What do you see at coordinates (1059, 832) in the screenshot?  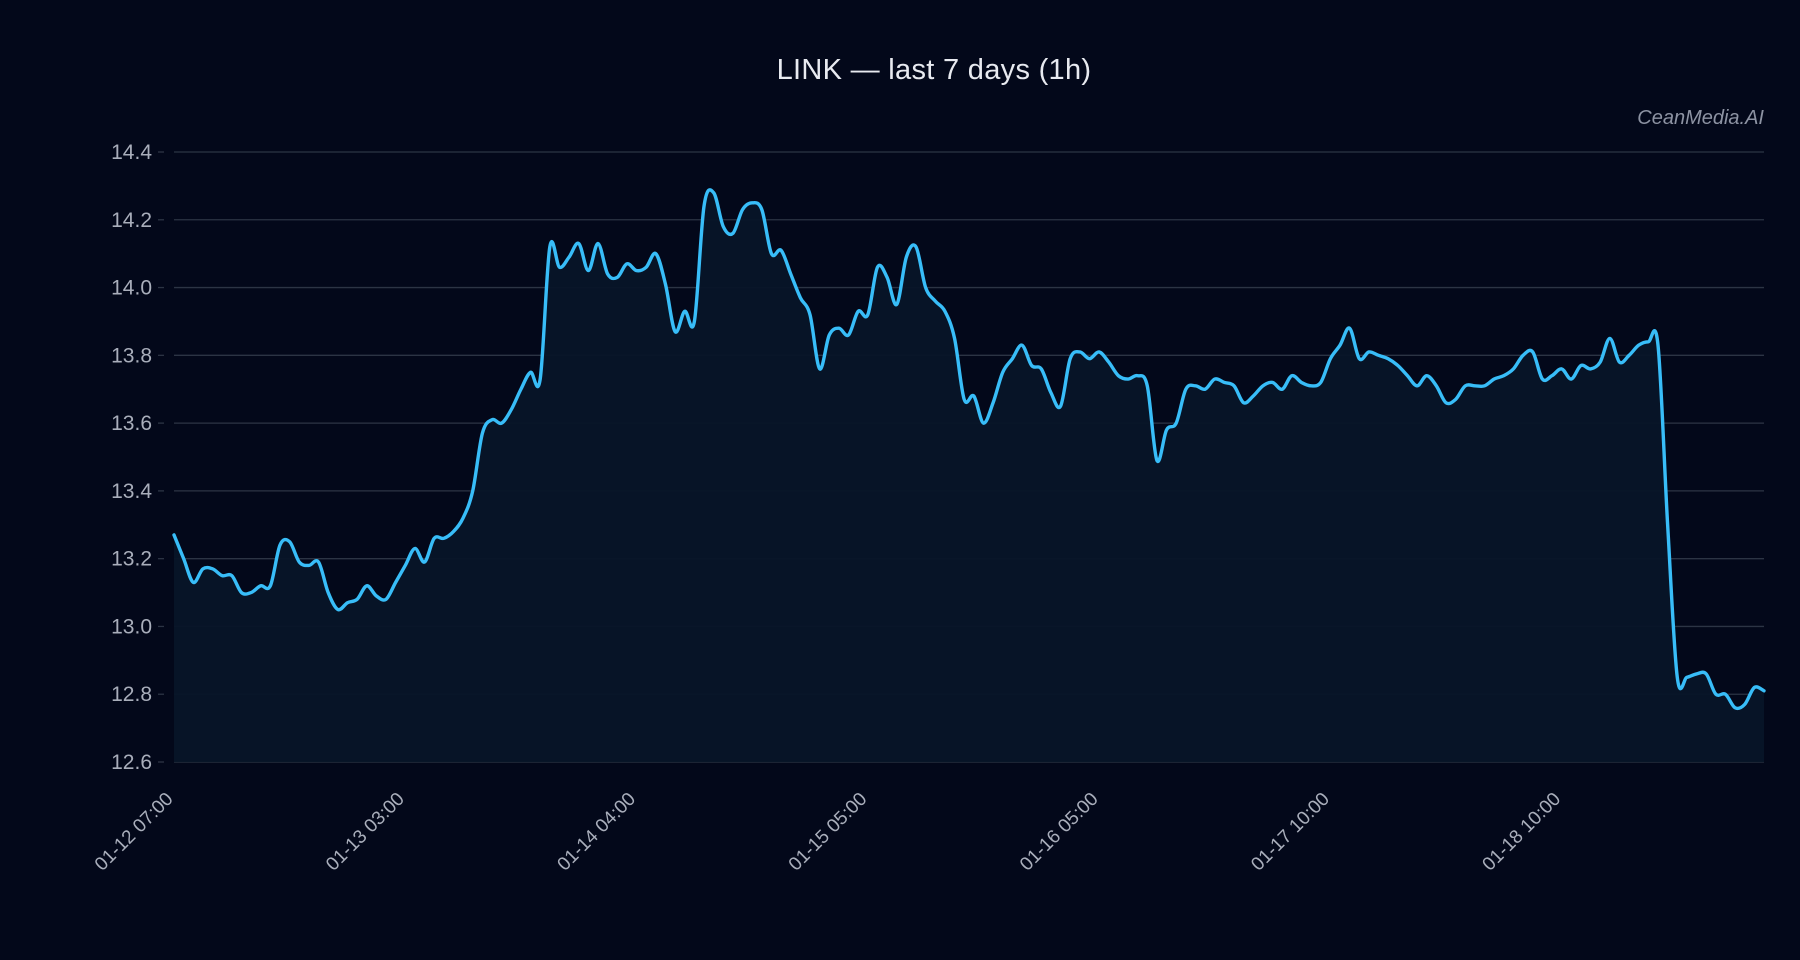 I see `x-tick-label: 01-16 05:00` at bounding box center [1059, 832].